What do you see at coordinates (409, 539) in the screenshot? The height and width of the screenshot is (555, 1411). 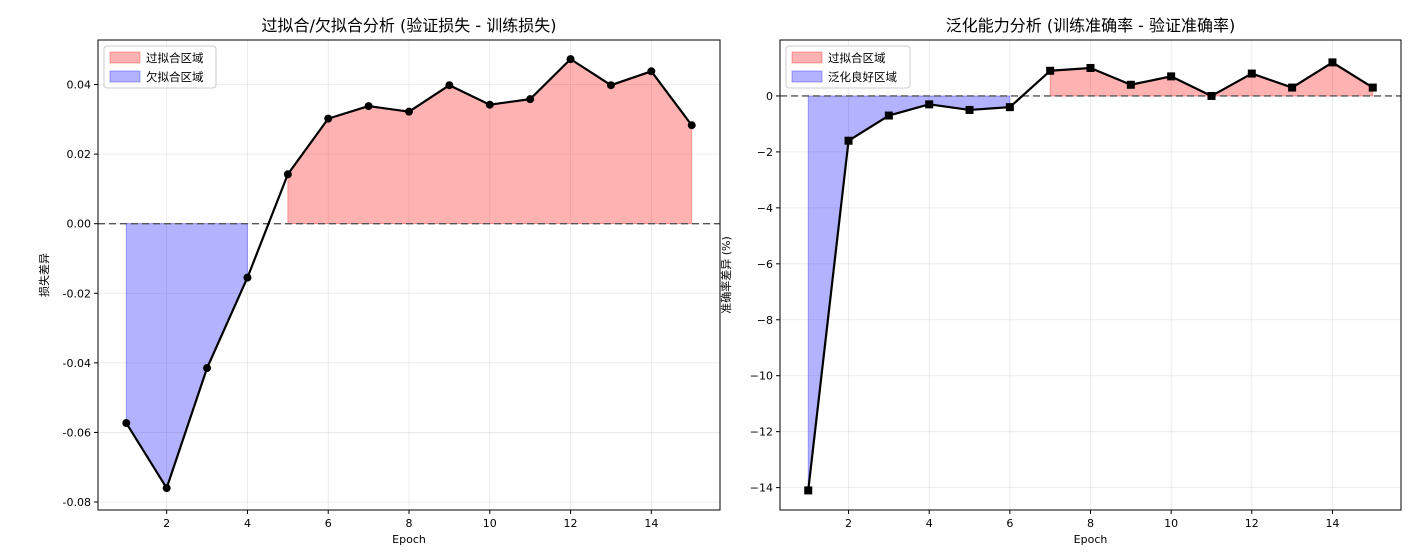 I see `chart1-x-axis-label: Epoch` at bounding box center [409, 539].